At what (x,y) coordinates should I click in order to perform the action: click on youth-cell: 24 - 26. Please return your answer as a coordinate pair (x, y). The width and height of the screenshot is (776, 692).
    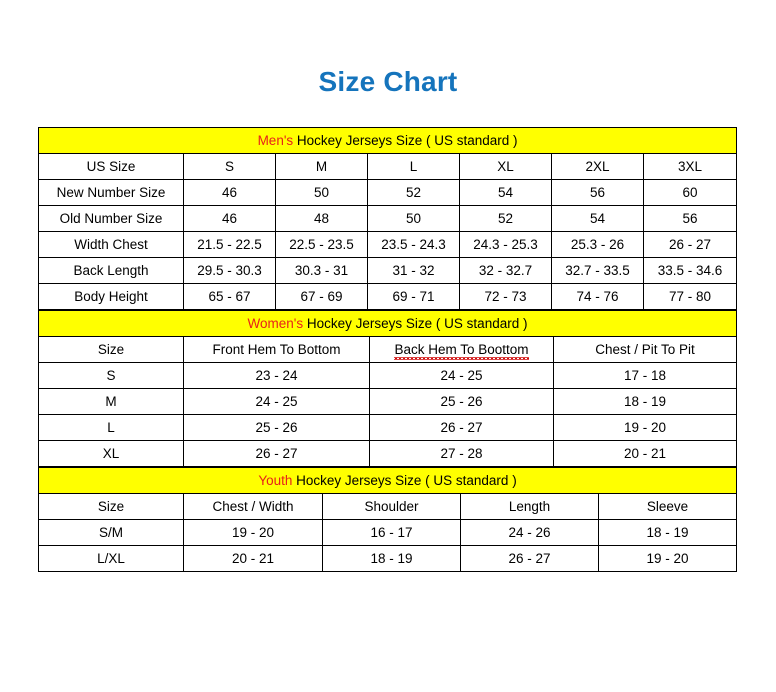
    Looking at the image, I should click on (529, 532).